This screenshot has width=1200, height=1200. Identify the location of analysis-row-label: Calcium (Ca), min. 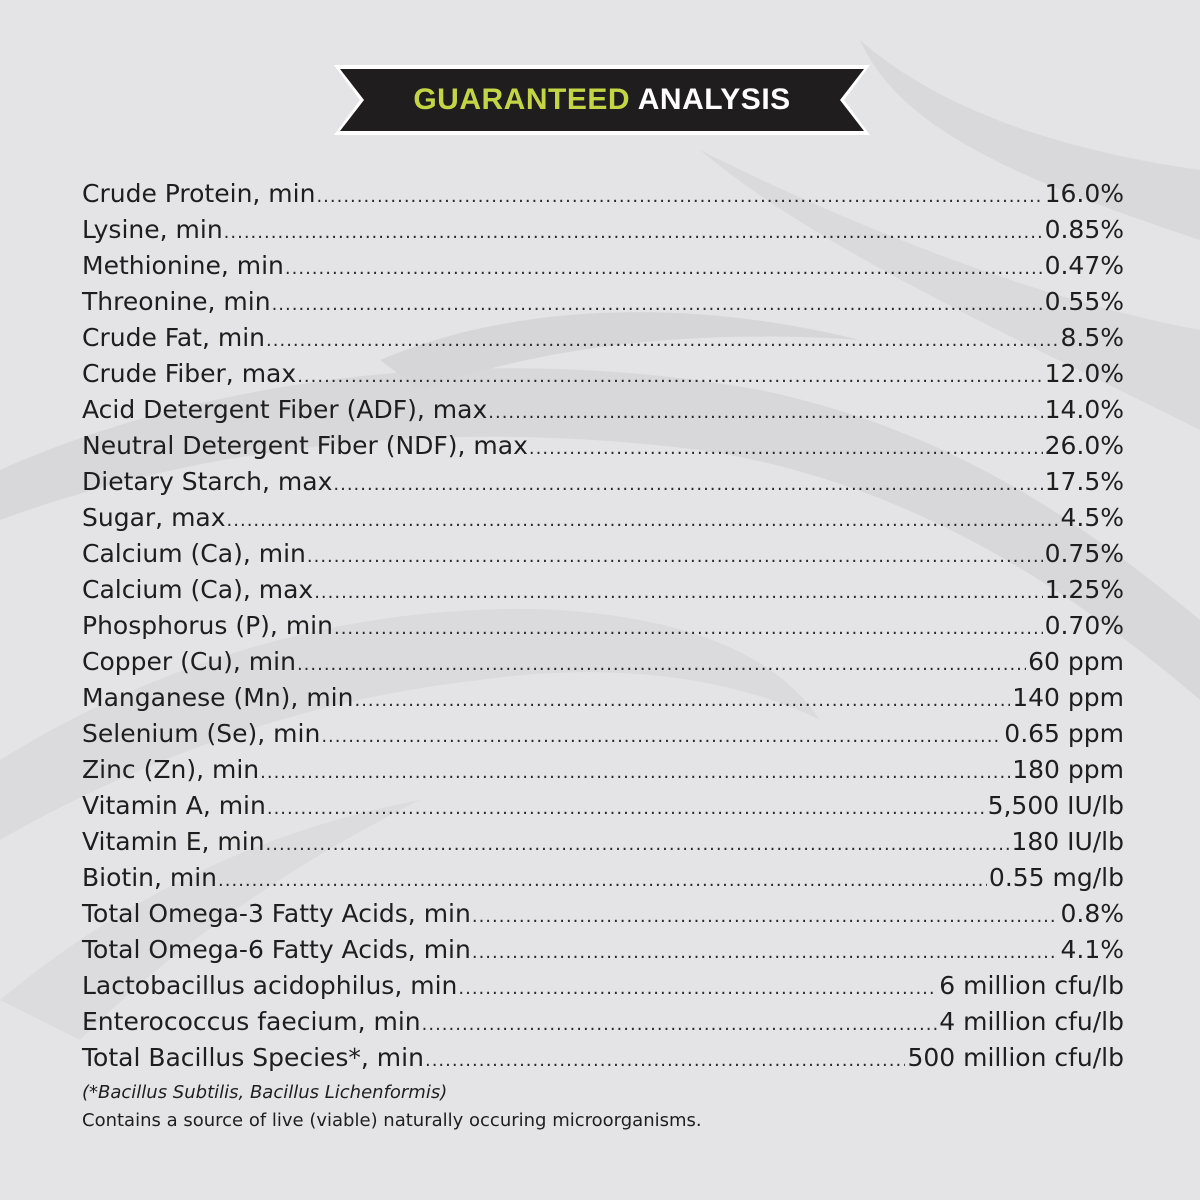
(194, 553).